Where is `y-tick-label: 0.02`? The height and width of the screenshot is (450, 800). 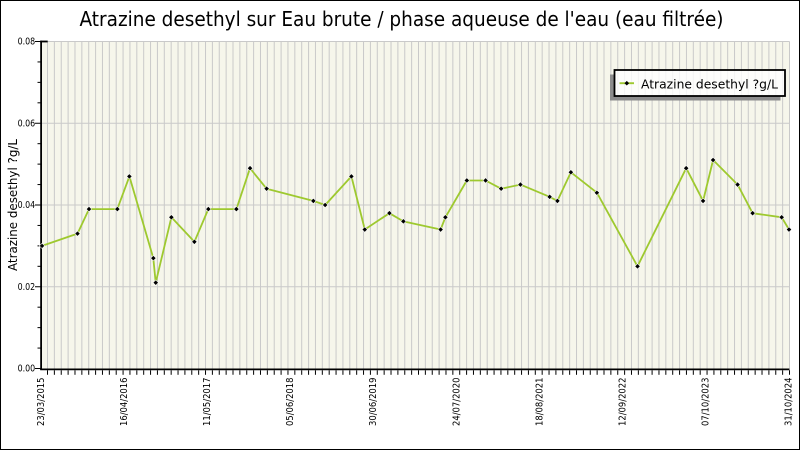 y-tick-label: 0.02 is located at coordinates (27, 287).